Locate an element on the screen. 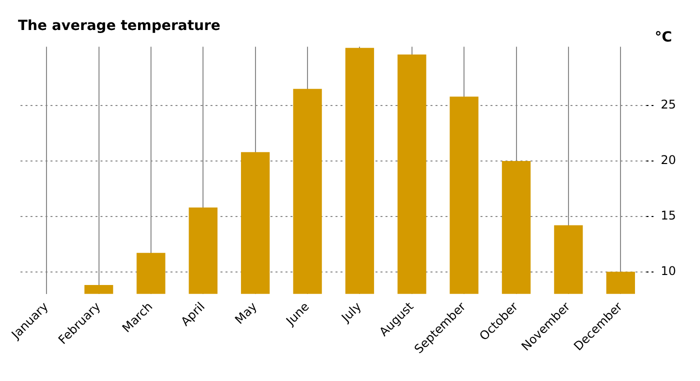  y-tick-label: 20 is located at coordinates (668, 160).